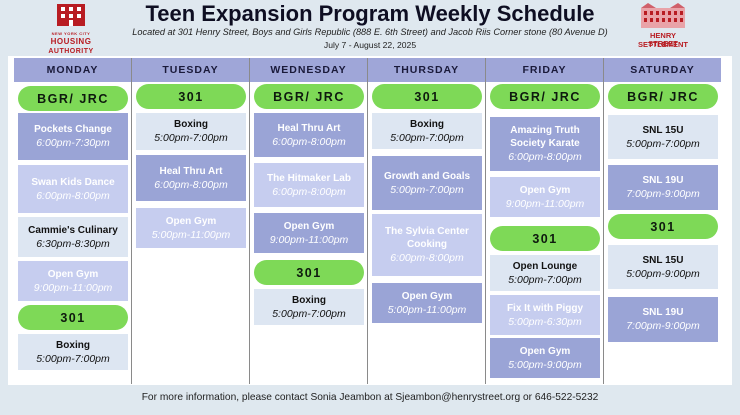 This screenshot has width=740, height=415. I want to click on date-range: July 7 - August 22, 2025, so click(370, 45).